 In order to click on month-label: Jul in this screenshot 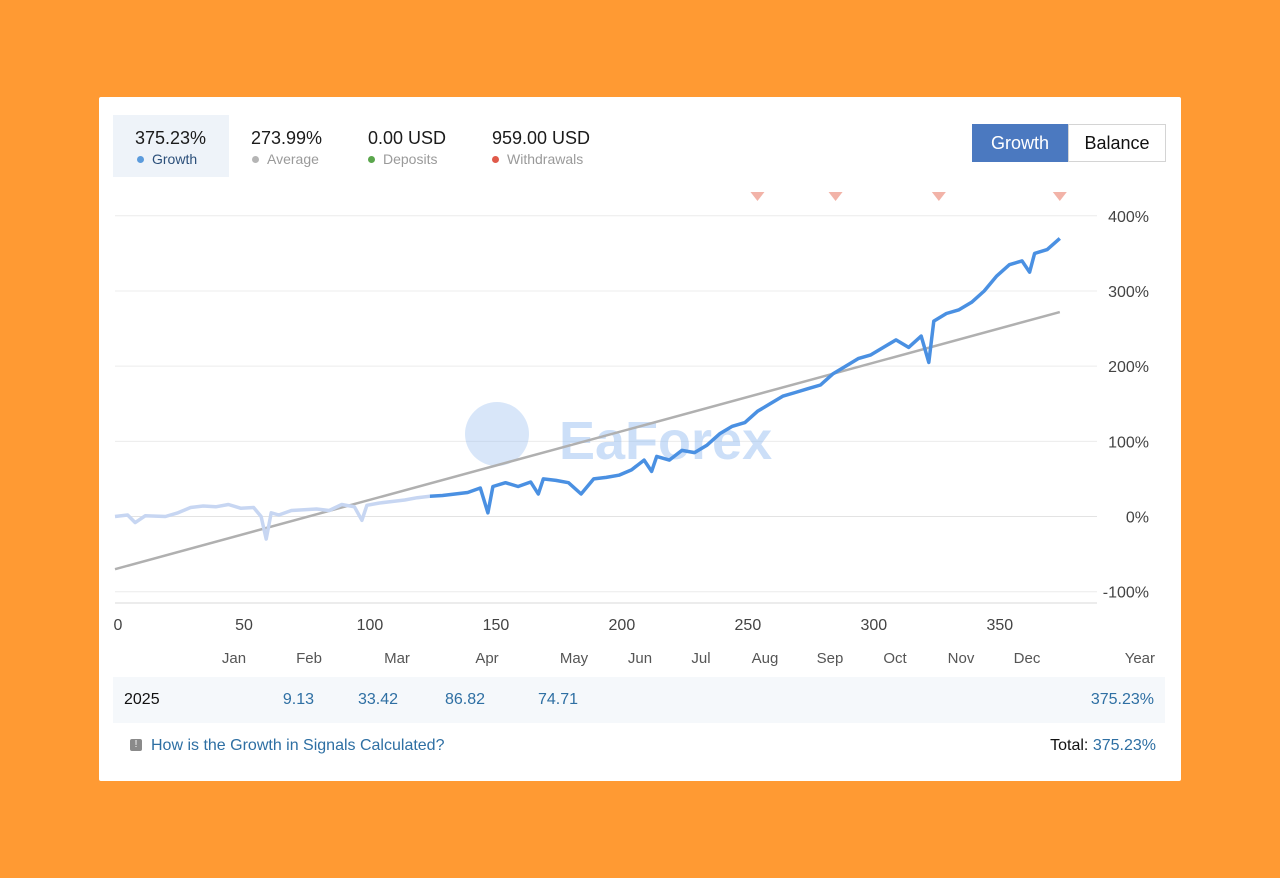, I will do `click(700, 658)`.